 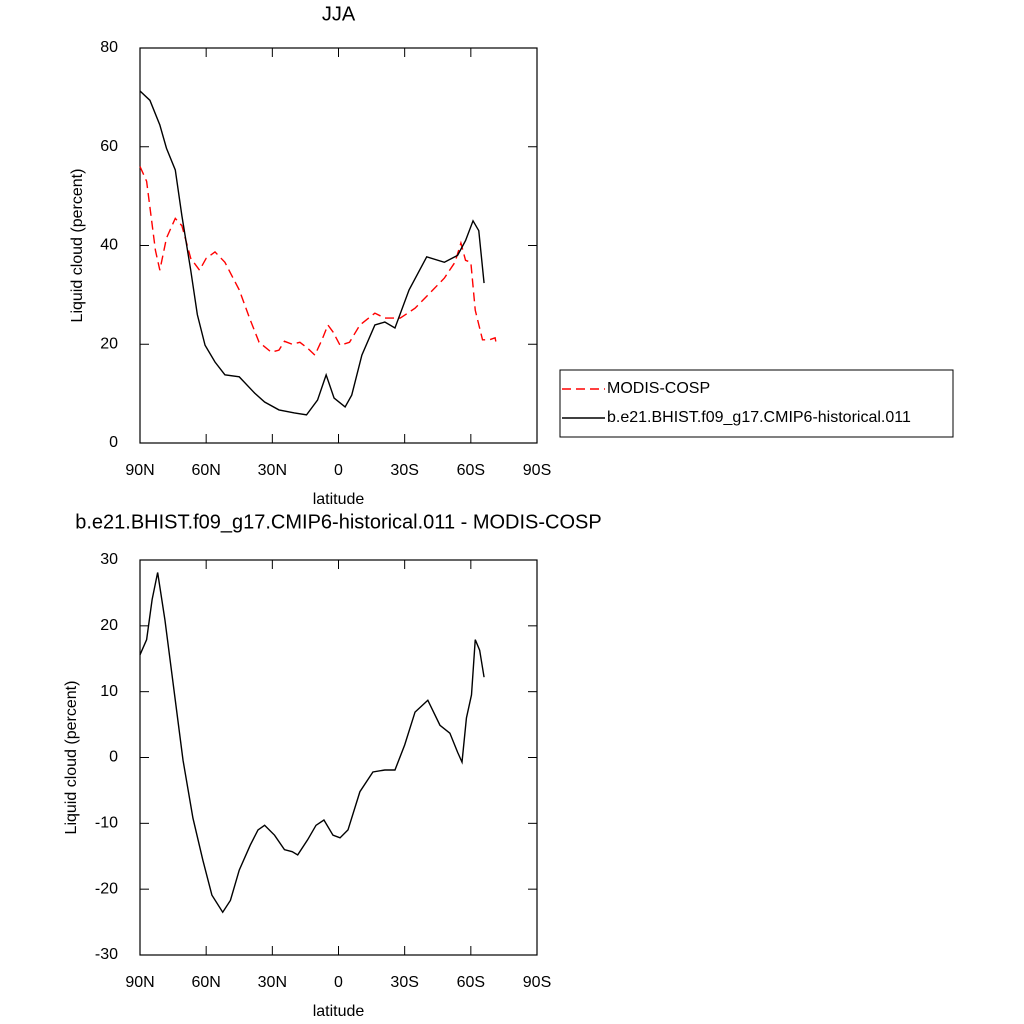 What do you see at coordinates (106, 954) in the screenshot?
I see `y-tick-label: -30` at bounding box center [106, 954].